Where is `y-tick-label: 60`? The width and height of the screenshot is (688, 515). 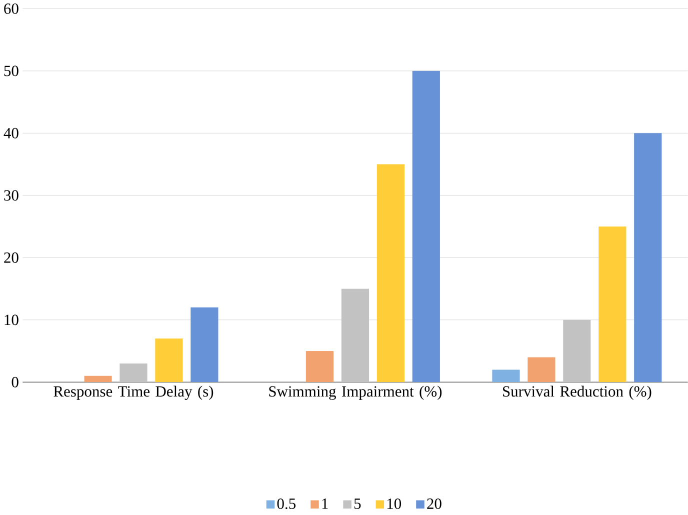 y-tick-label: 60 is located at coordinates (11, 9).